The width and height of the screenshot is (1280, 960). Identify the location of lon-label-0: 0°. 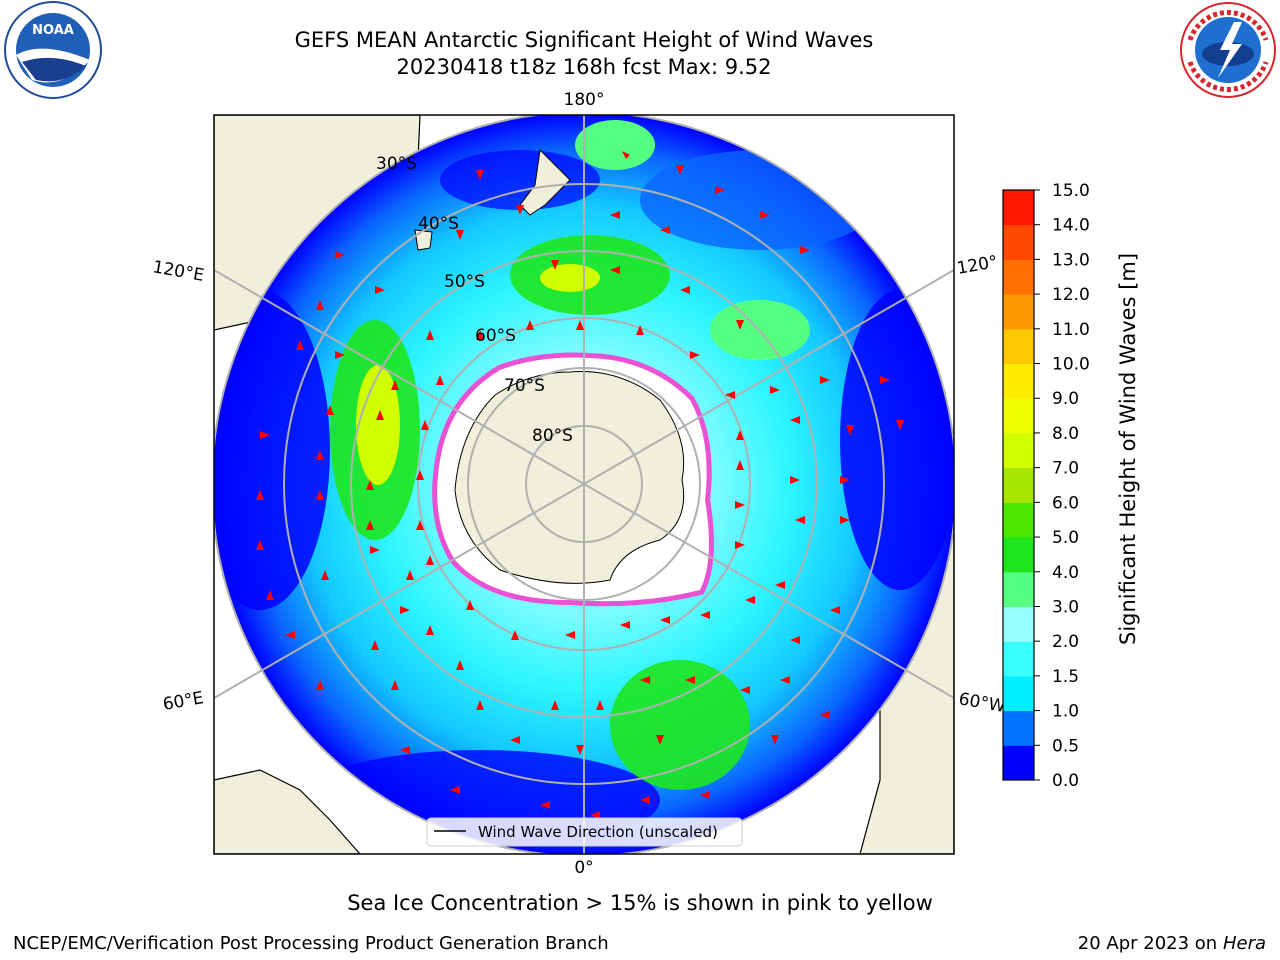
(583, 868).